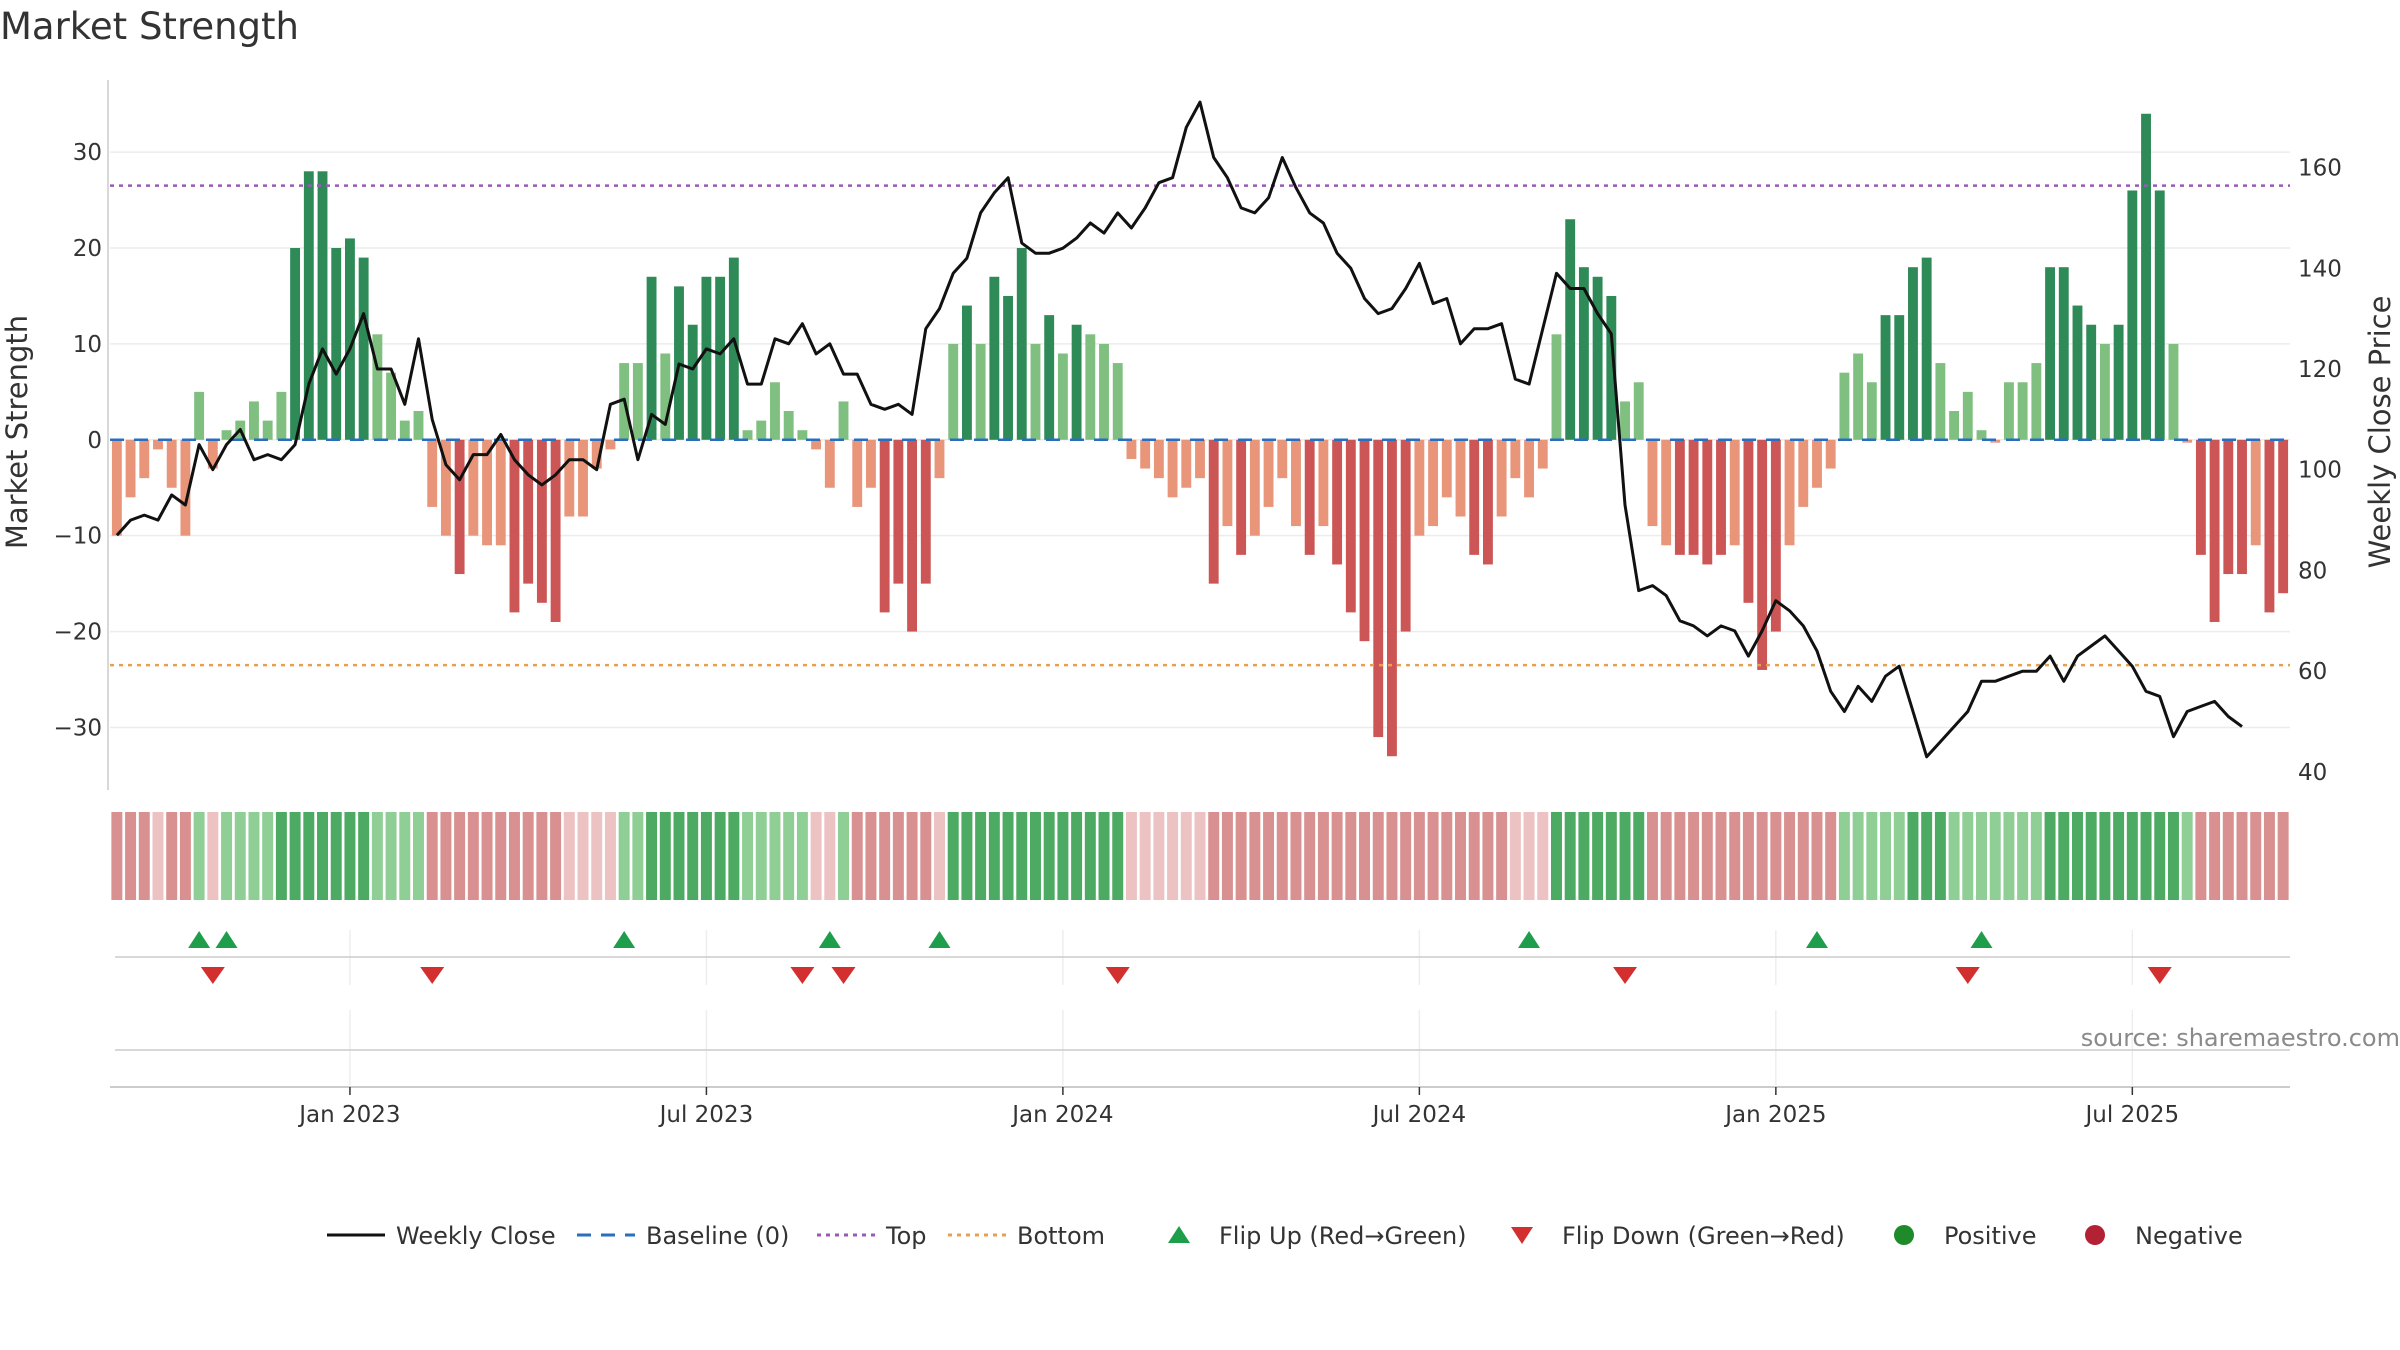 The height and width of the screenshot is (1350, 2400). What do you see at coordinates (348, 1115) in the screenshot?
I see `x-tick-label: Jan 2023` at bounding box center [348, 1115].